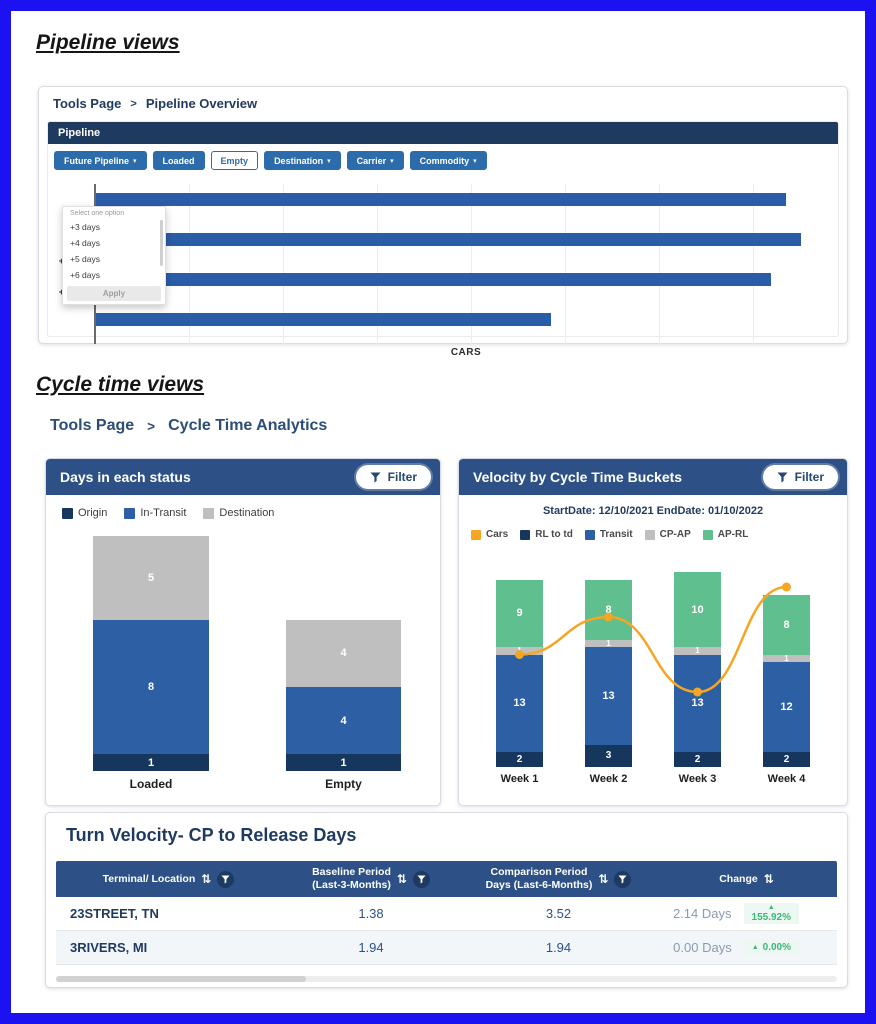 Image resolution: width=876 pixels, height=1024 pixels. I want to click on segment-in-transit: 4, so click(343, 721).